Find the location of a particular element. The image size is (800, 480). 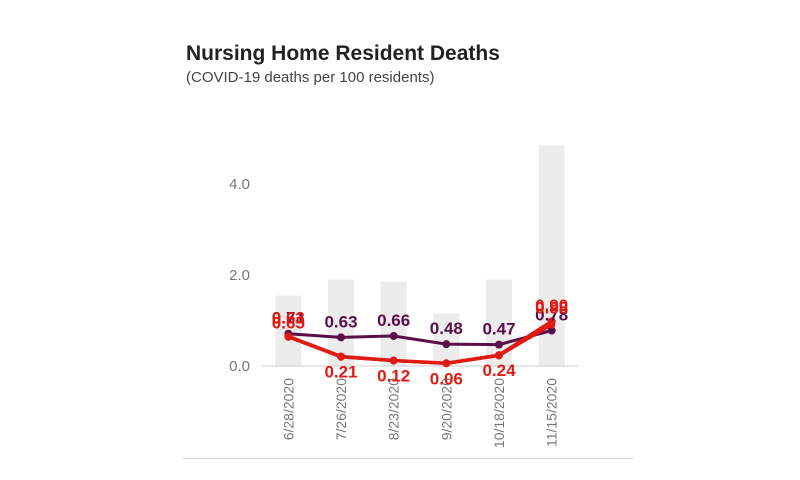

x-tick-label: 10/18/2020 is located at coordinates (499, 413).